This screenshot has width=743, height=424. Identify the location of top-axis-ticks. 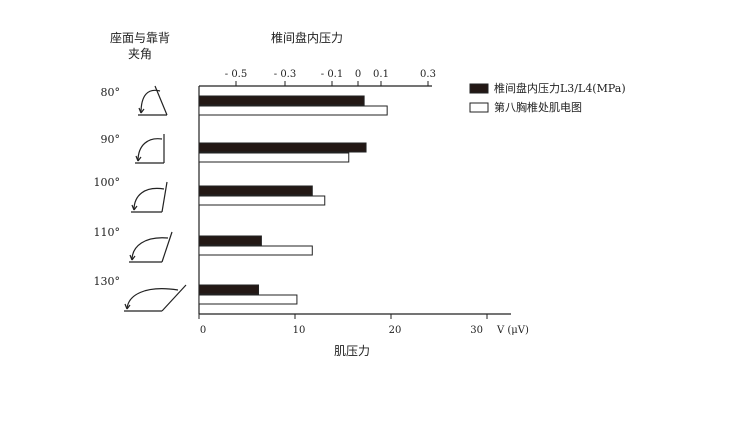
(332, 83).